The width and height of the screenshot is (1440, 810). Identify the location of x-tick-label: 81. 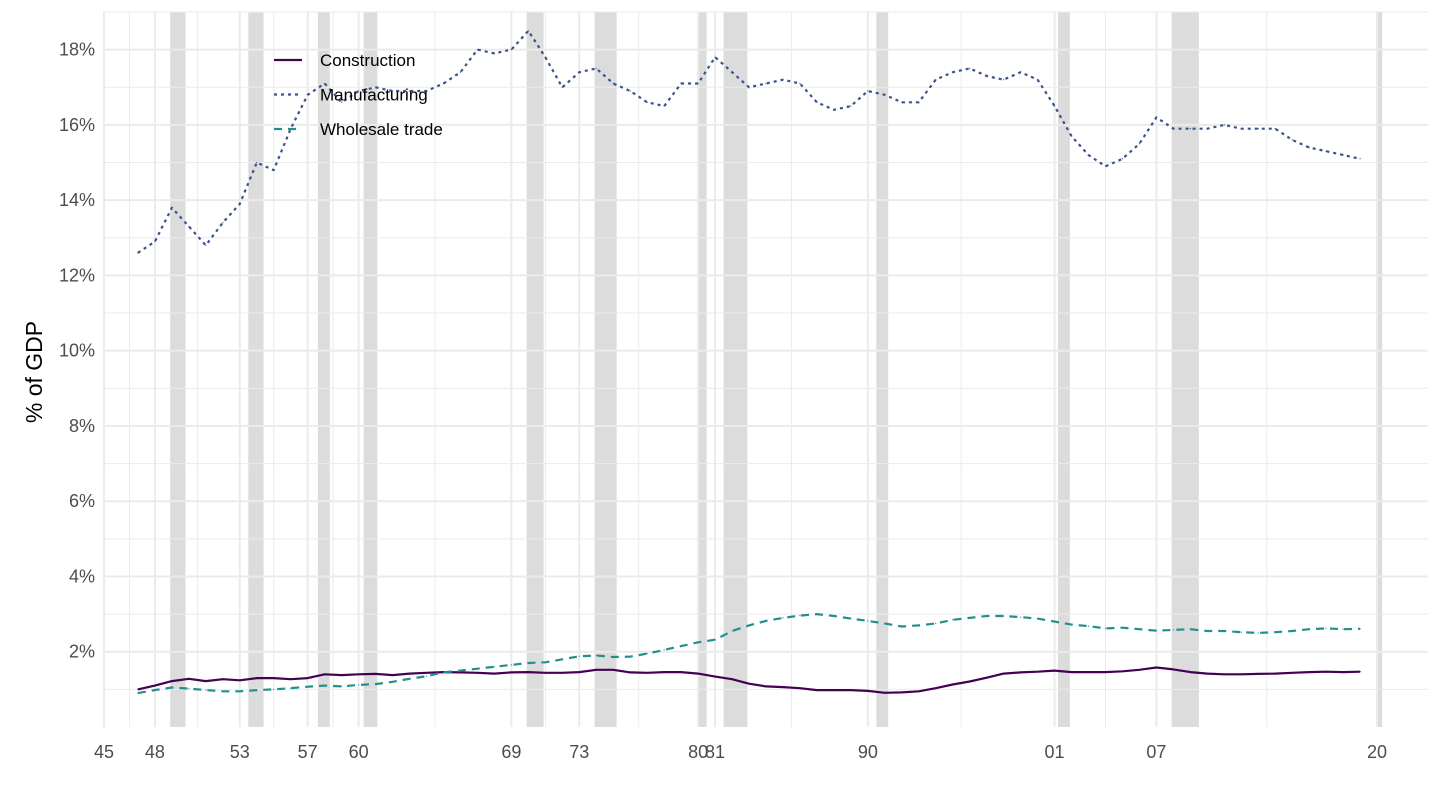
(715, 752).